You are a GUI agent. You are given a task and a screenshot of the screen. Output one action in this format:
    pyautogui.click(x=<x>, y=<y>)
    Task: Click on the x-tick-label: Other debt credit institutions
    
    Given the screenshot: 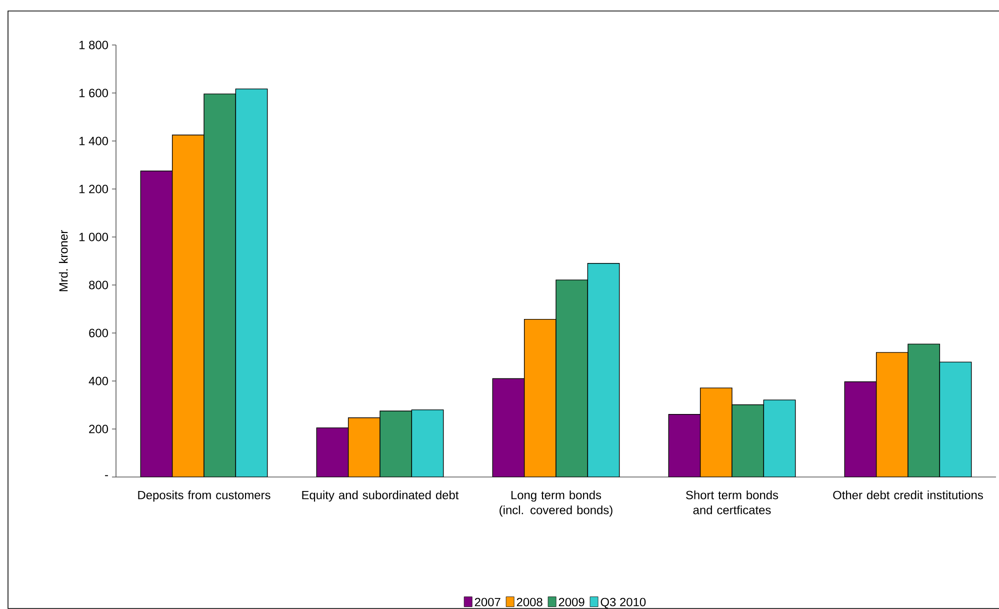 What is the action you would take?
    pyautogui.click(x=908, y=495)
    